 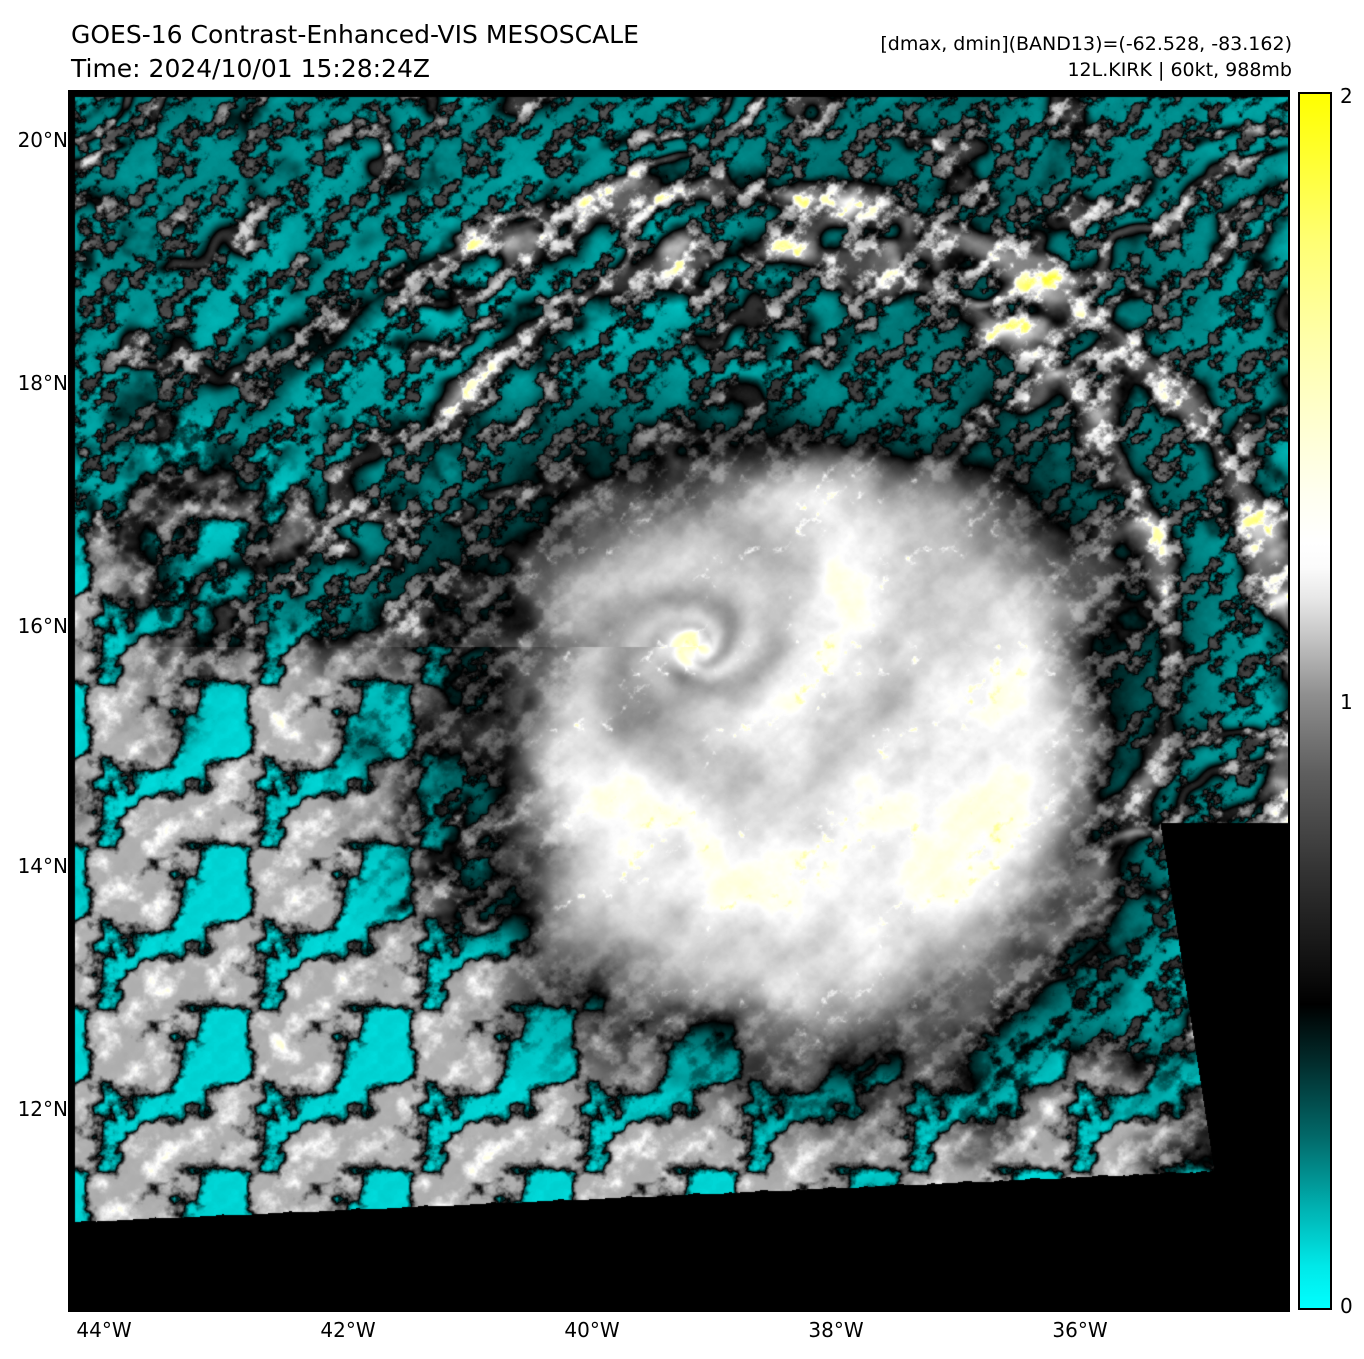 What do you see at coordinates (348, 1330) in the screenshot?
I see `x-tick-label-42w: 42°W` at bounding box center [348, 1330].